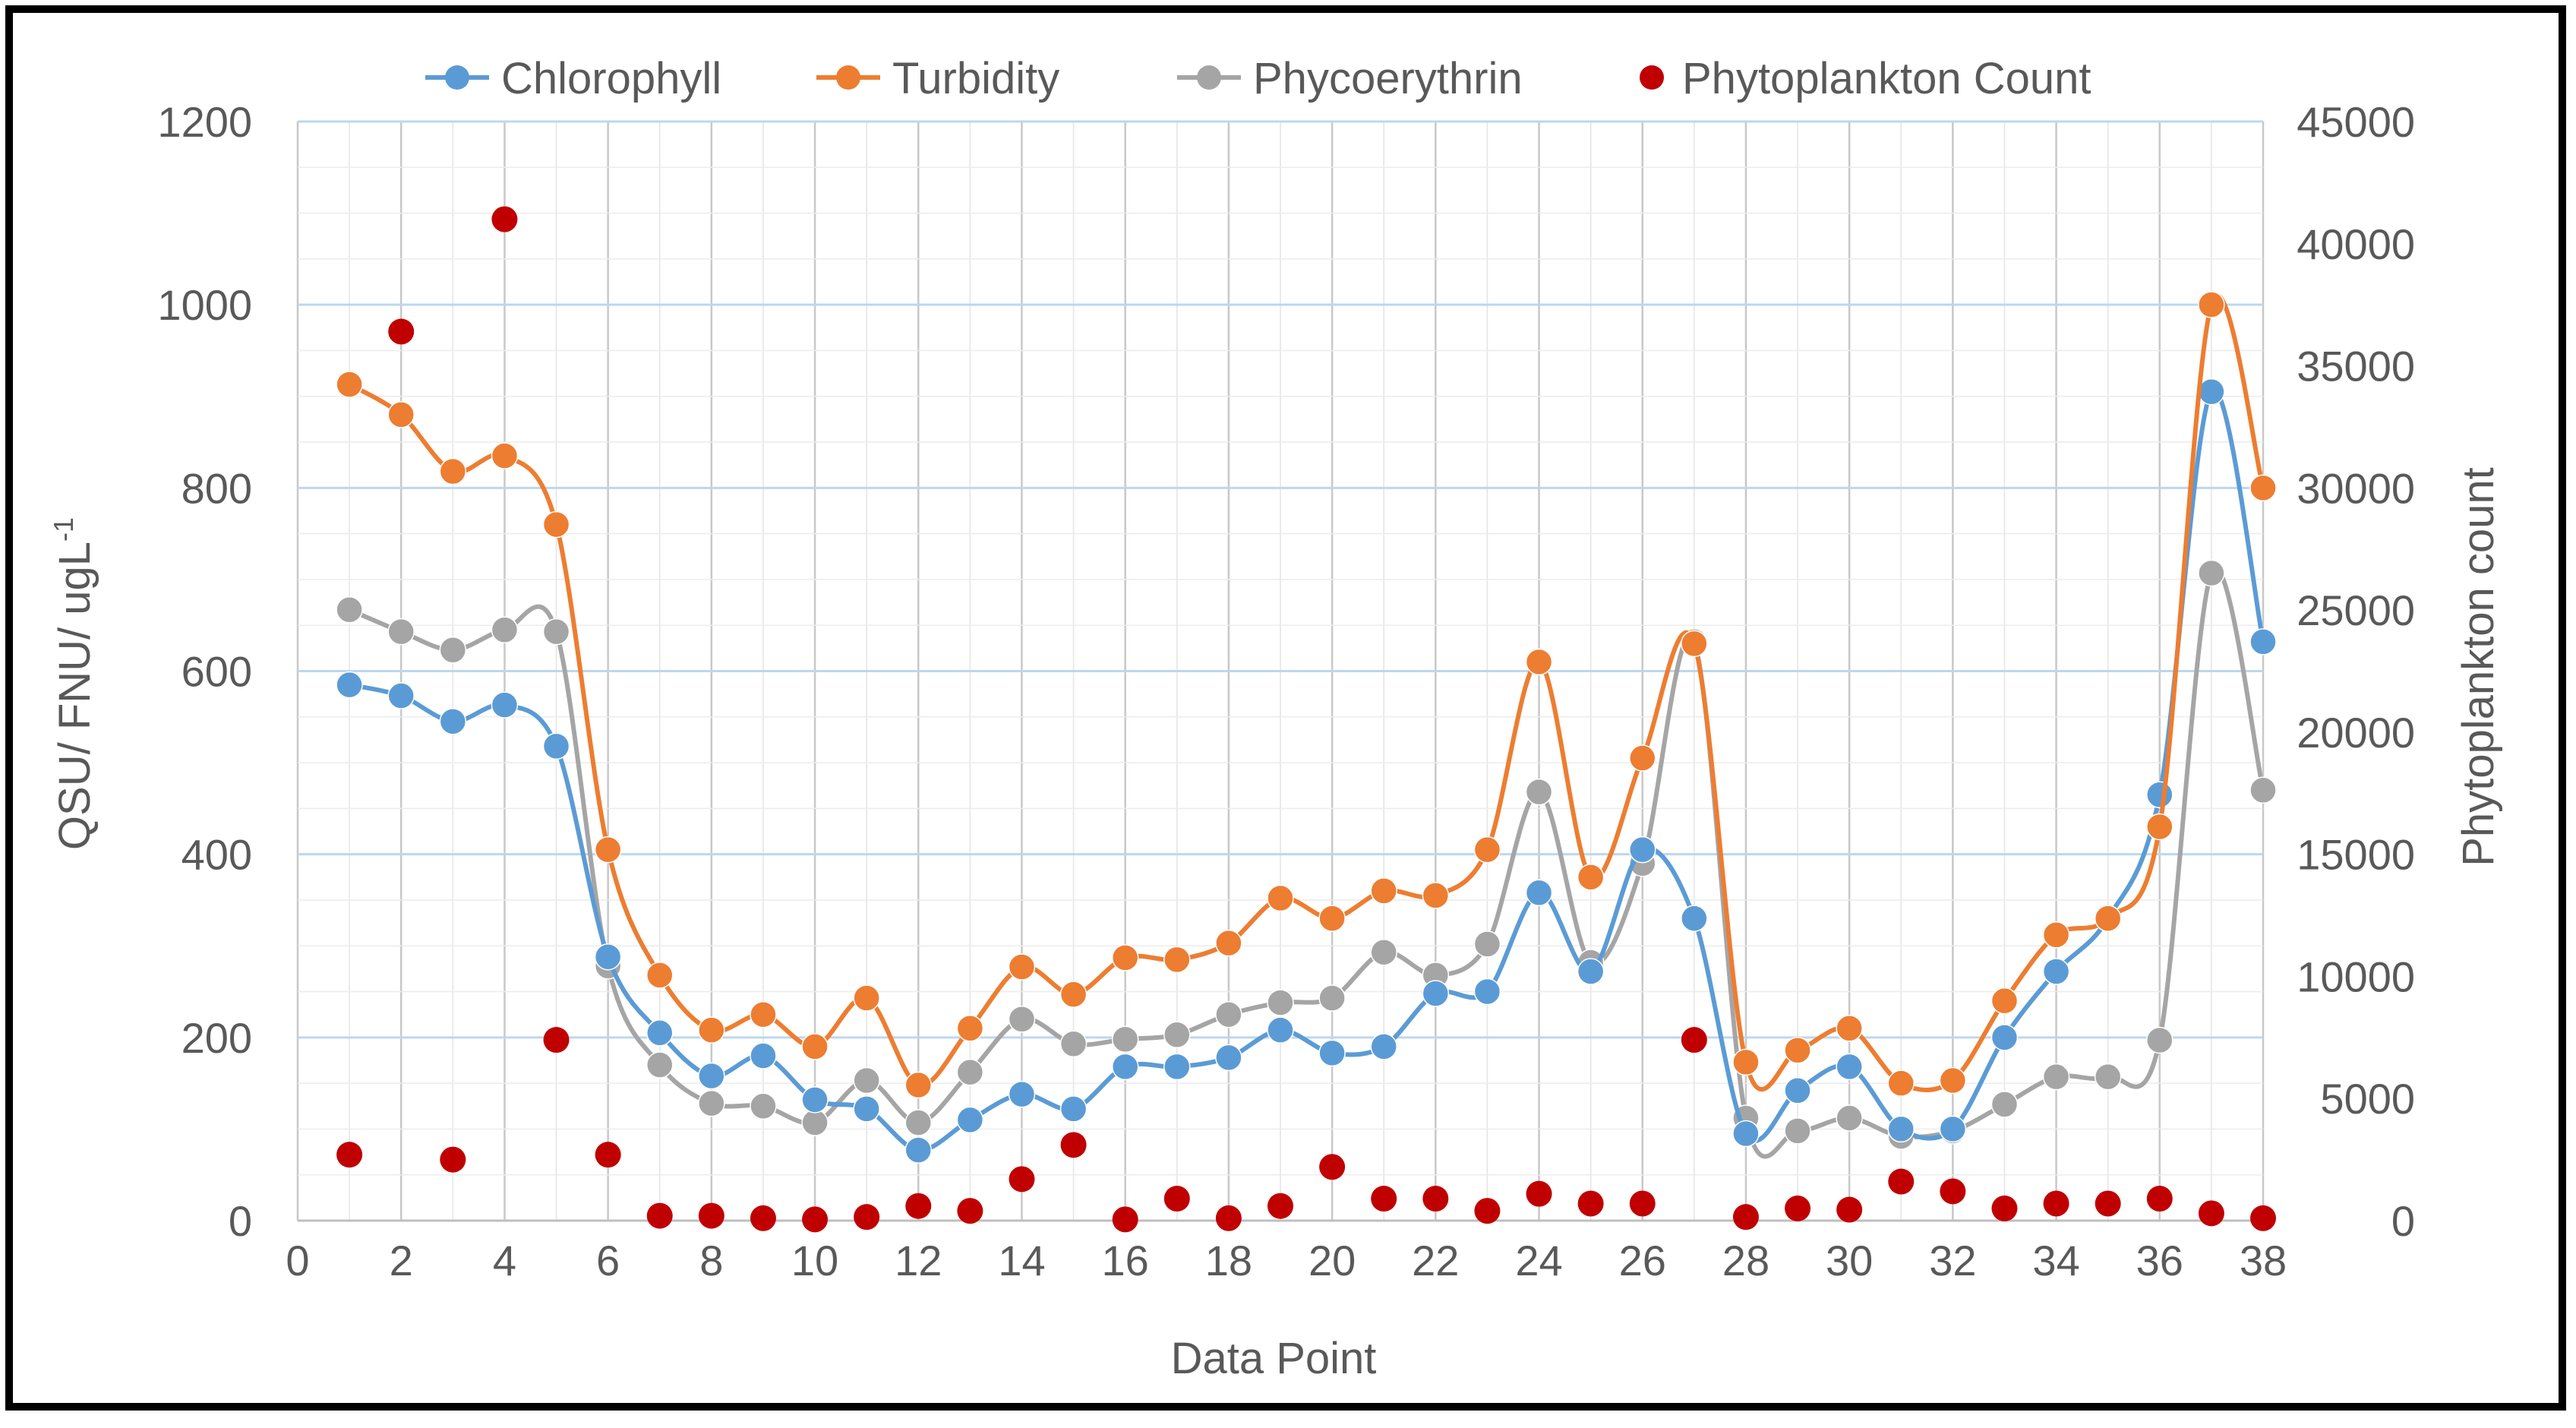  Describe the element at coordinates (2356, 610) in the screenshot. I see `y-right-tick-label: 25000` at that location.